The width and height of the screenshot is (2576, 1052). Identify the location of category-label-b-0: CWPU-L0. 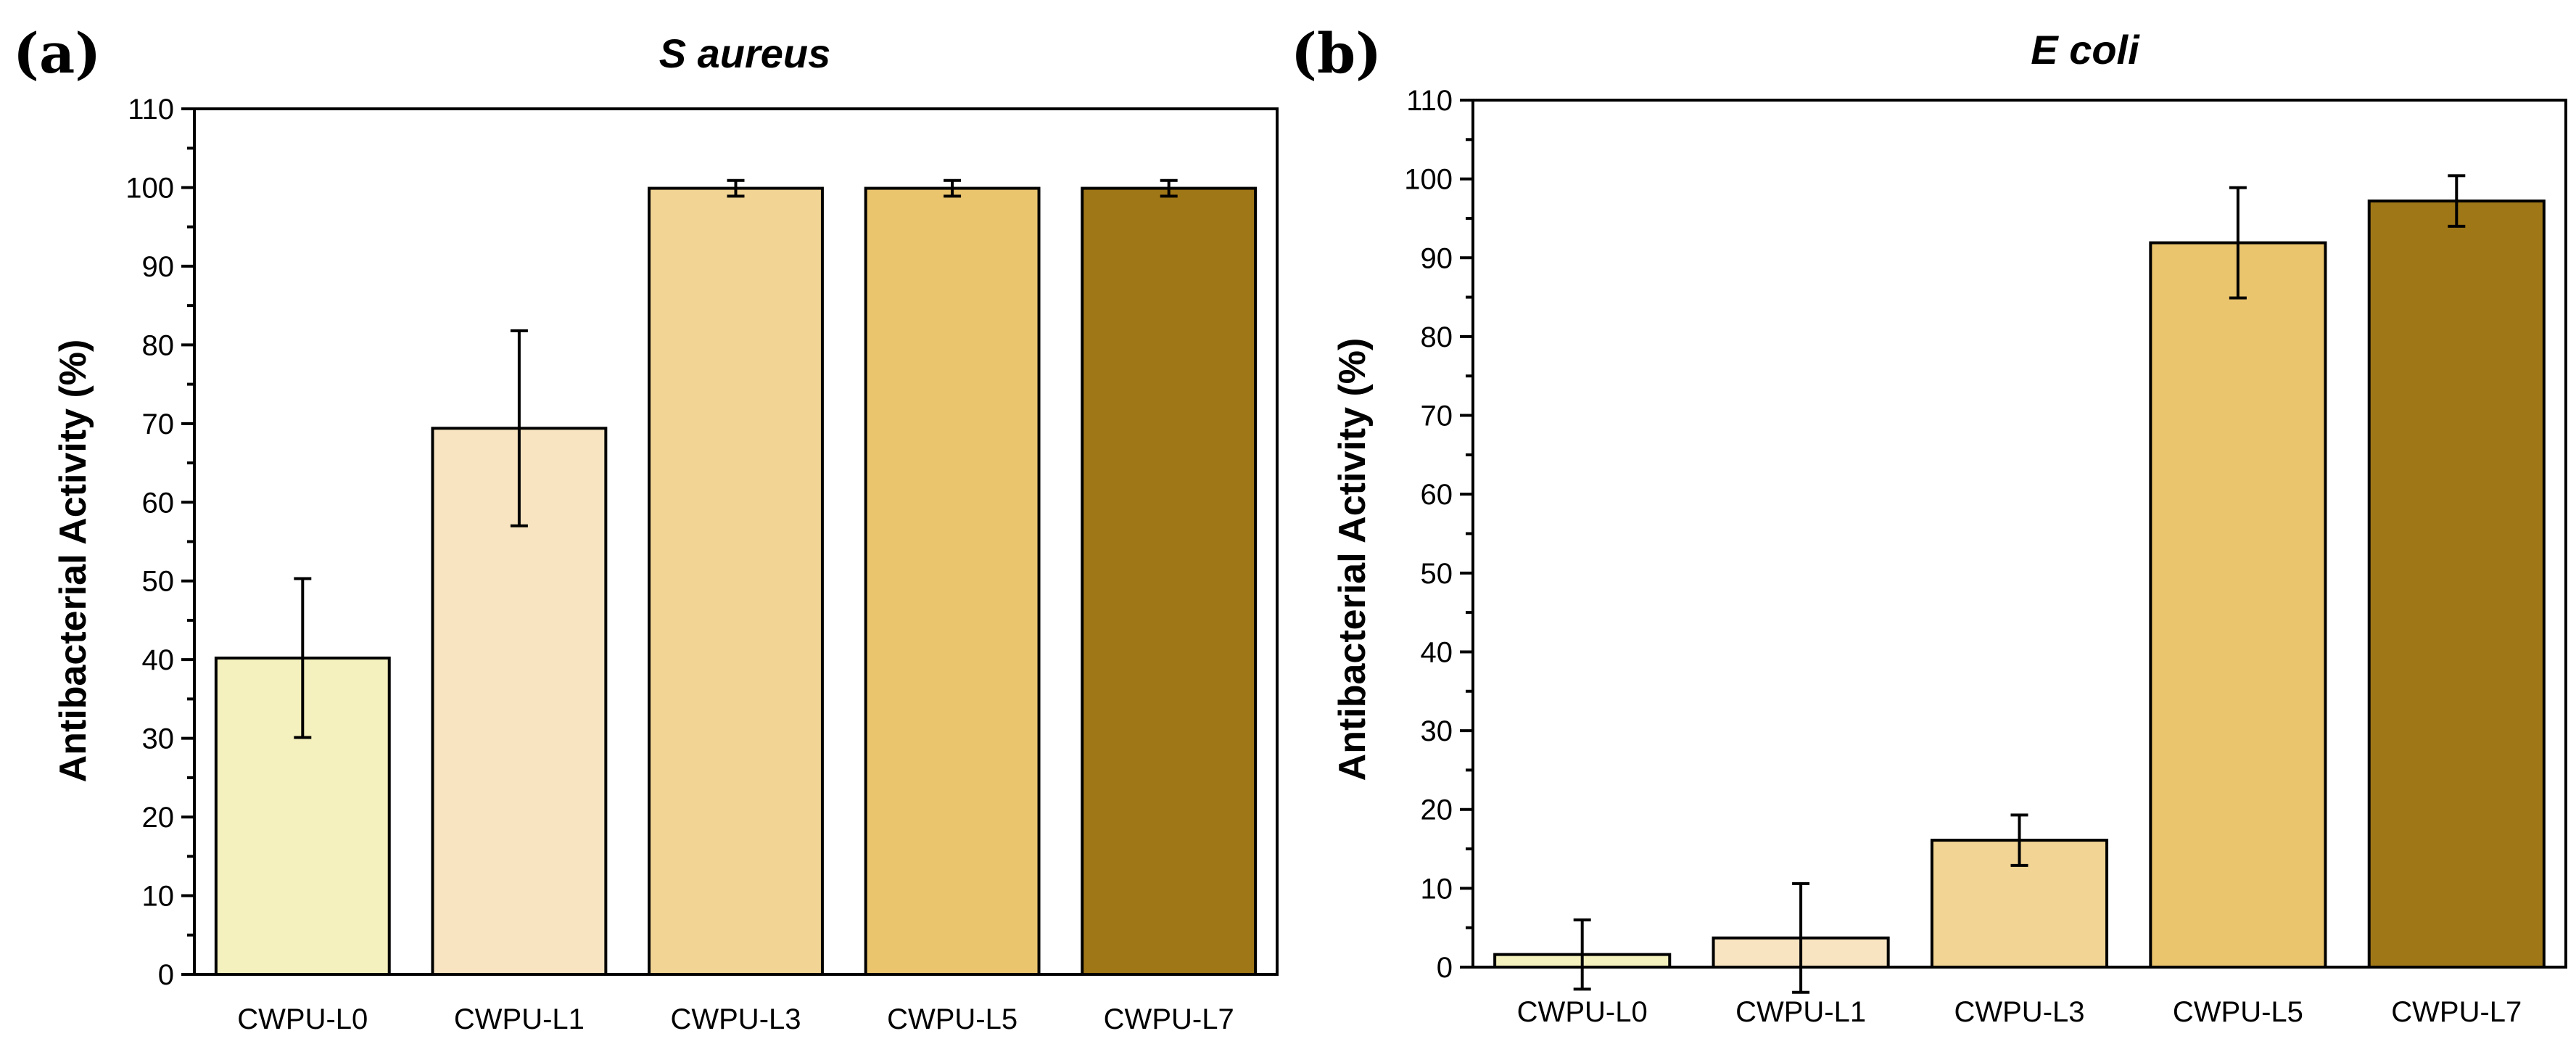
(1582, 1012).